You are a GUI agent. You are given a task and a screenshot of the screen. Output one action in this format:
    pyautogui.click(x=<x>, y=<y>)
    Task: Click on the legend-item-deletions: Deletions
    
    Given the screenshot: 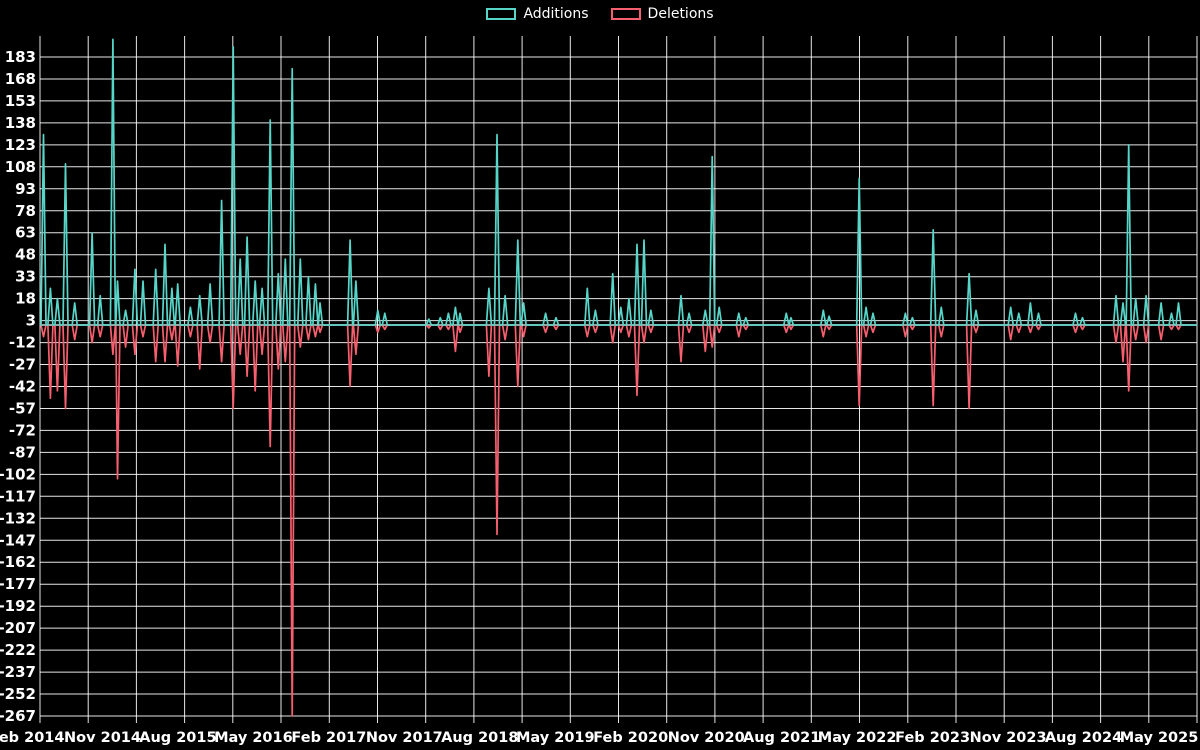 What is the action you would take?
    pyautogui.click(x=662, y=14)
    